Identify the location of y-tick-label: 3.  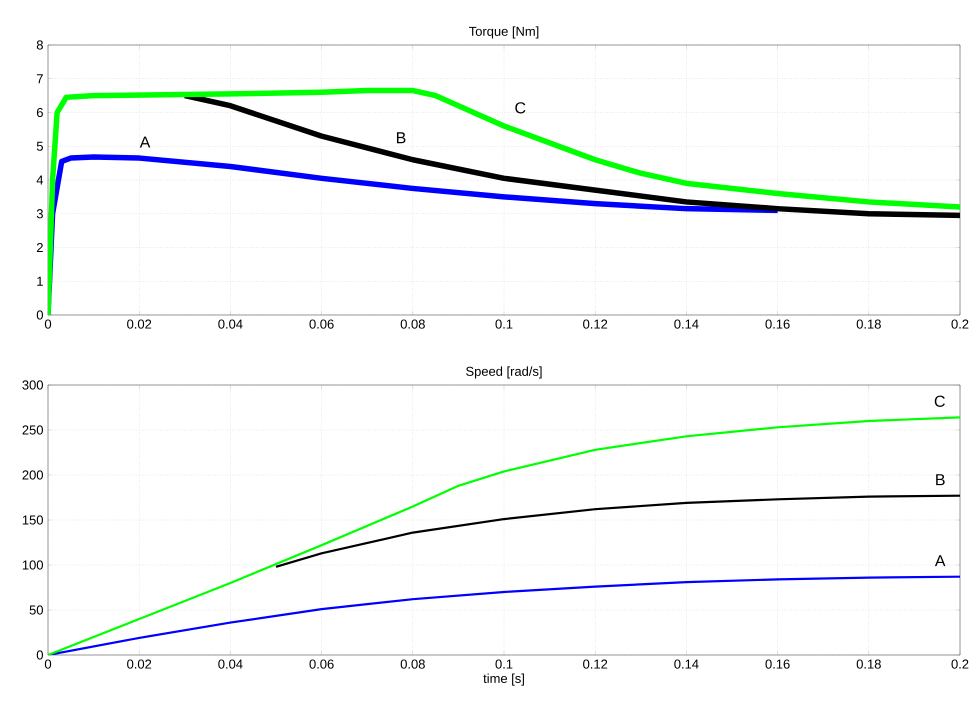
(39, 213).